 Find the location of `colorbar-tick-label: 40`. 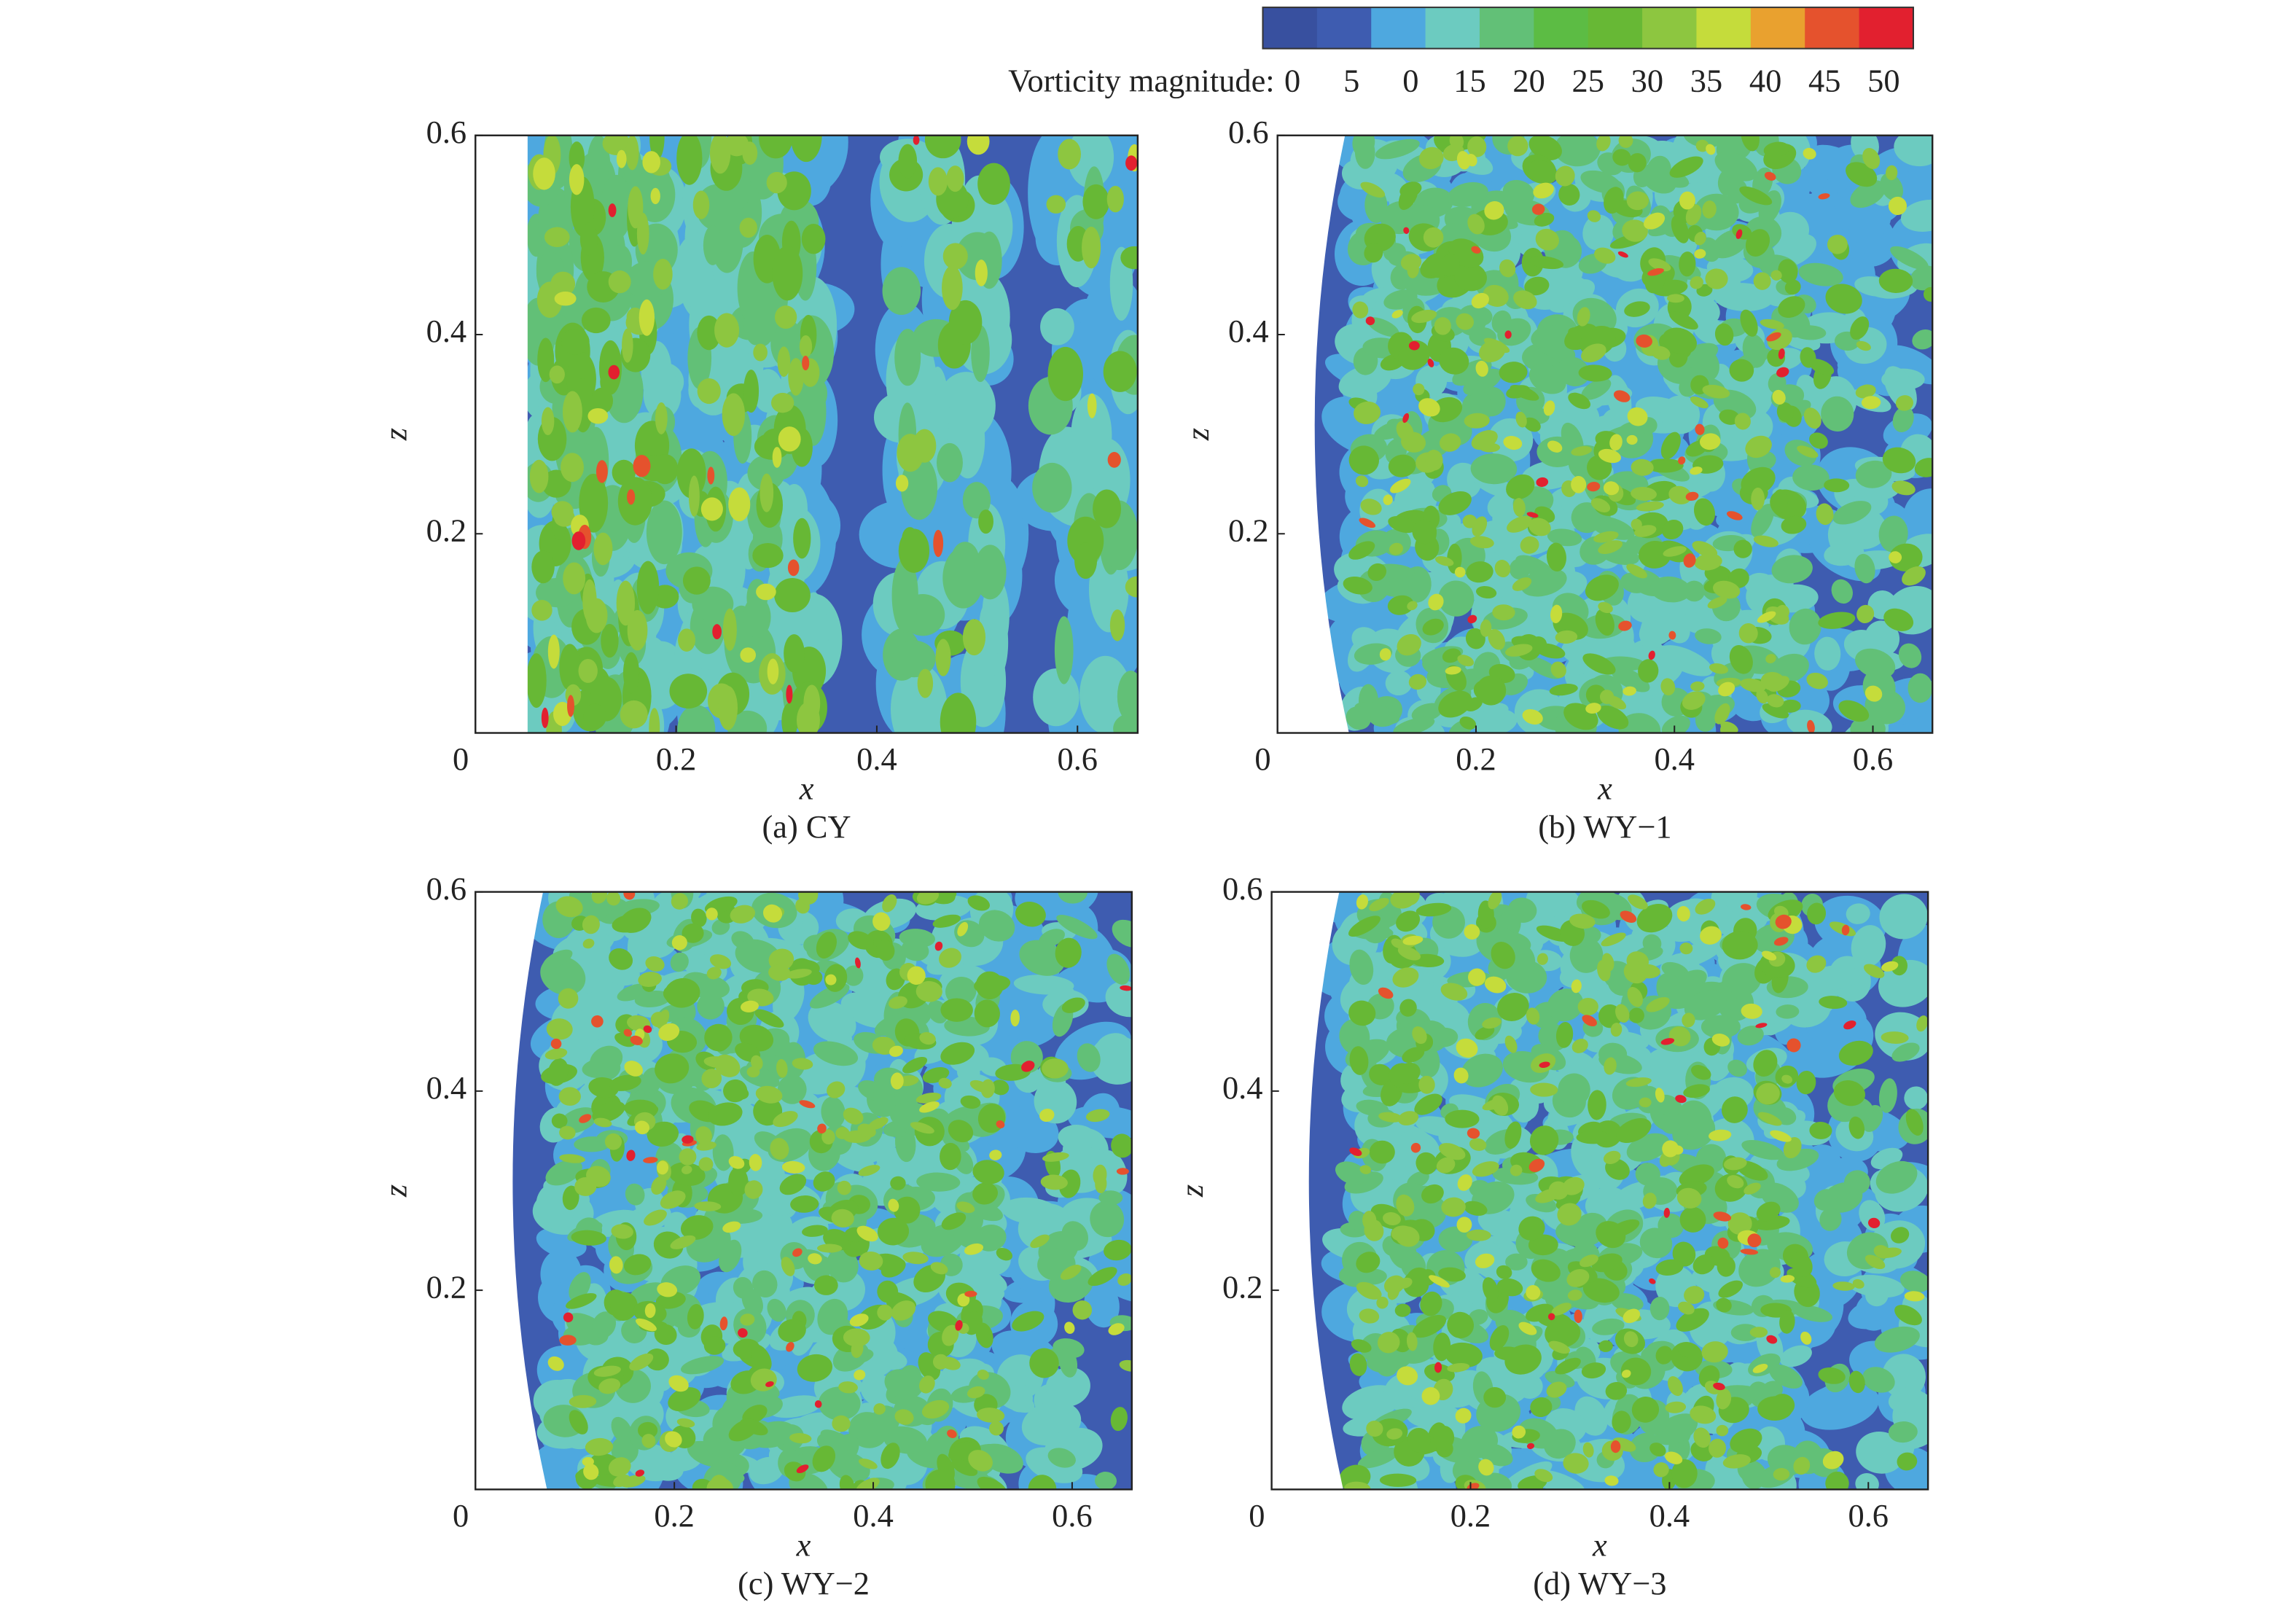

colorbar-tick-label: 40 is located at coordinates (1765, 80).